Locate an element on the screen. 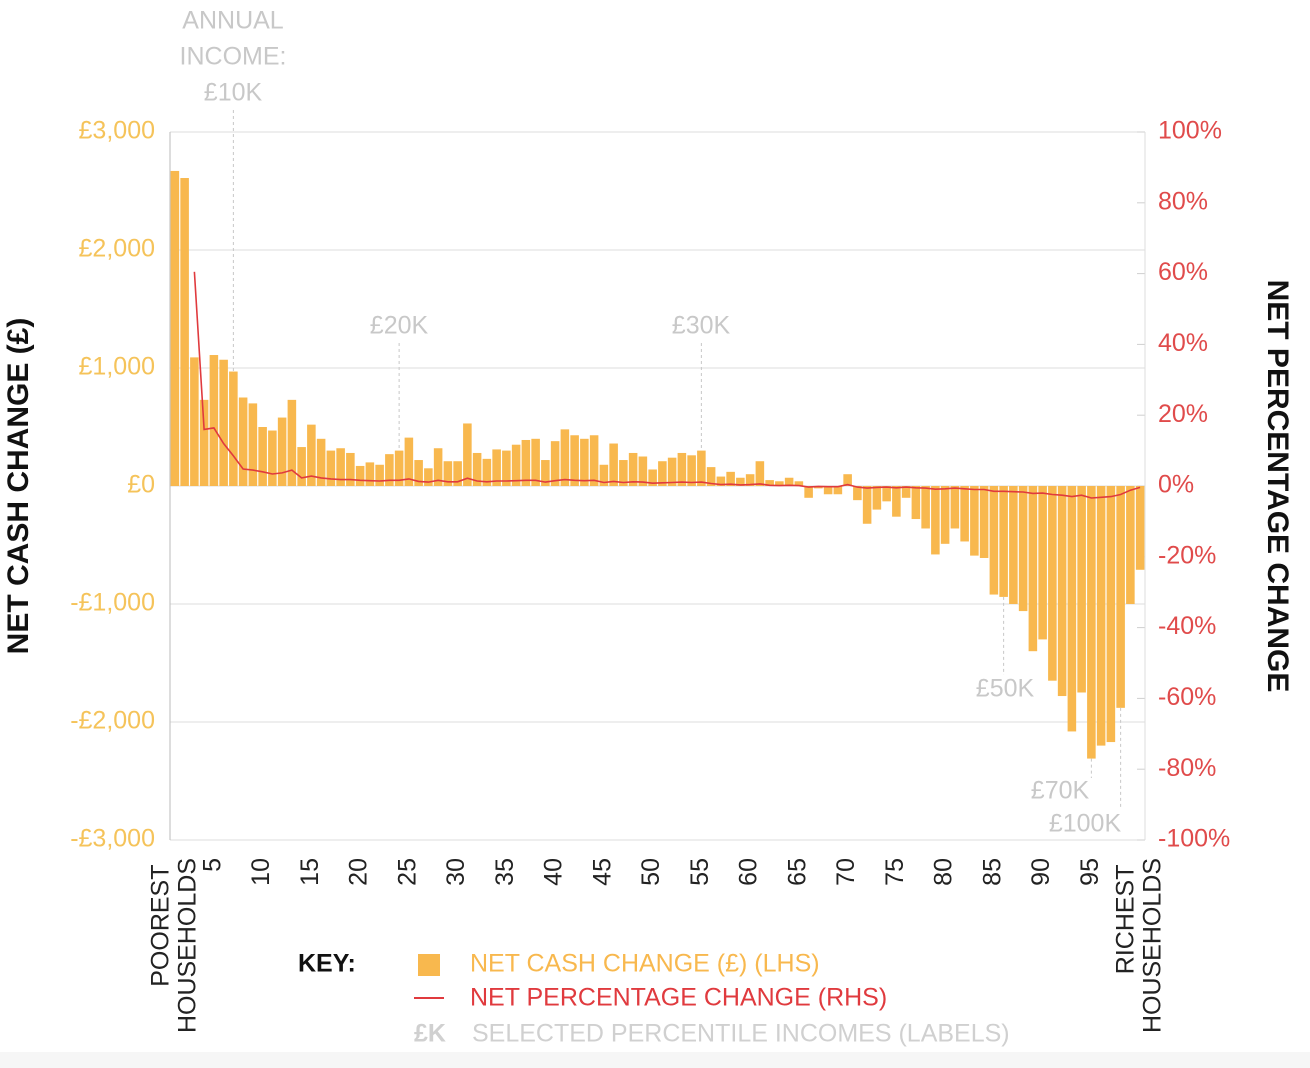 This screenshot has width=1310, height=1068. x-tick-label: 55 is located at coordinates (700, 872).